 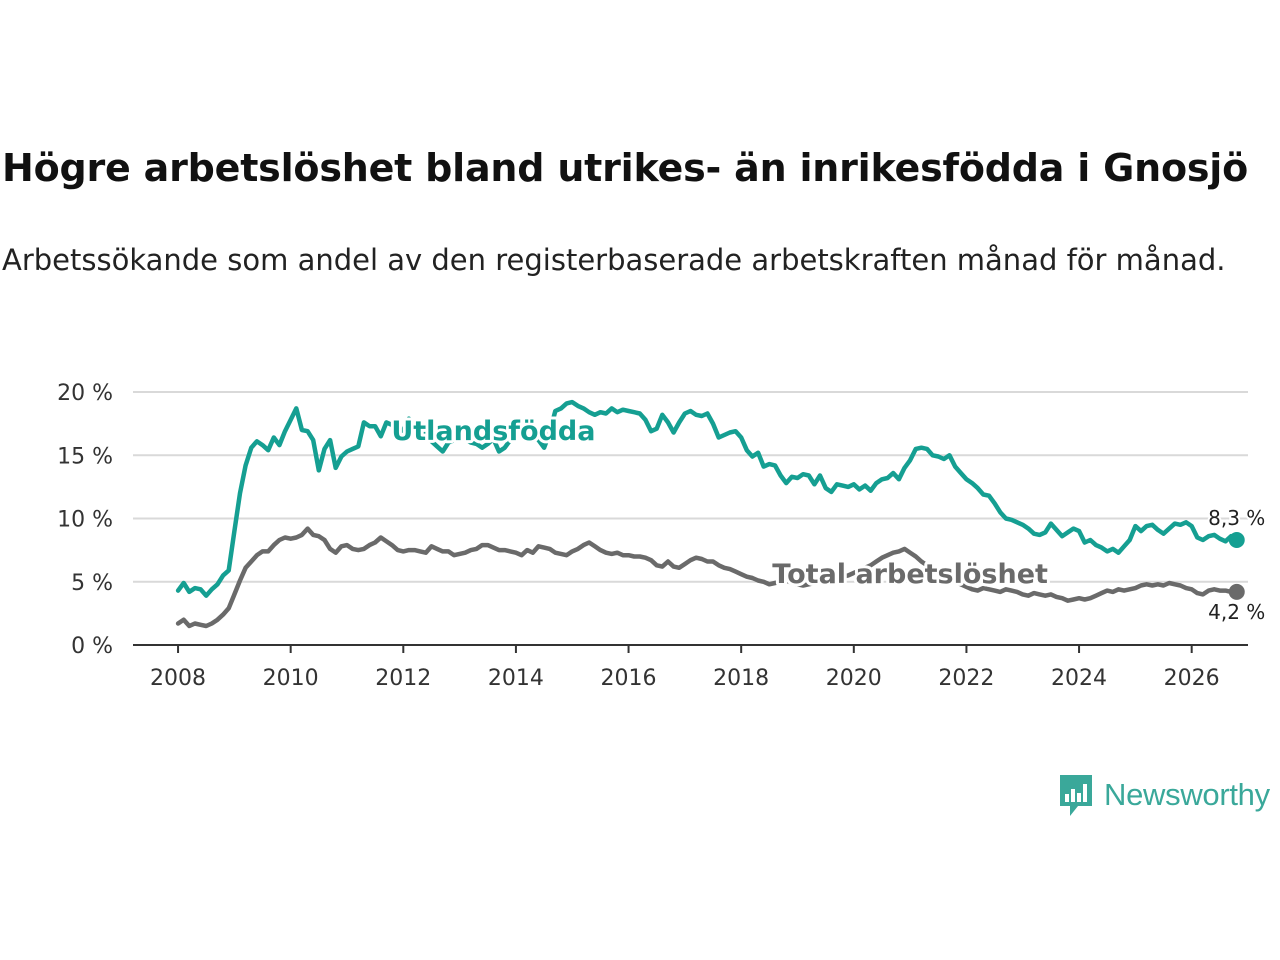 I want to click on y-tick-label: 0 %, so click(x=92, y=646).